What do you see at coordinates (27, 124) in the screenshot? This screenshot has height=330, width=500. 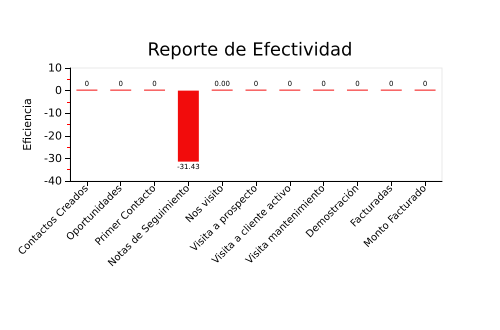 I see `y-axis-title: Eficiencia` at bounding box center [27, 124].